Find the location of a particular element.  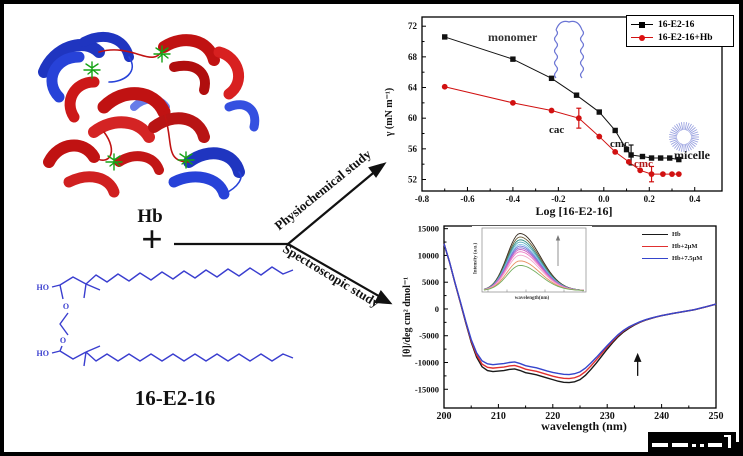

hydroxyl-label-bottom: HO is located at coordinates (43, 353).